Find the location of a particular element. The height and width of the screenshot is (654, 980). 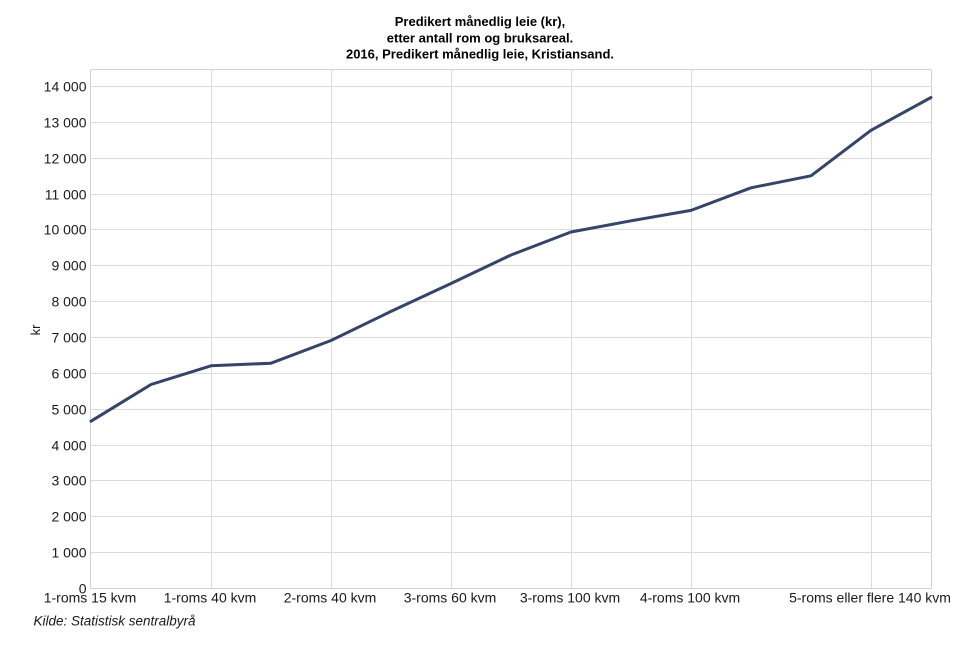

svg-text: 1 000 is located at coordinates (68, 553).